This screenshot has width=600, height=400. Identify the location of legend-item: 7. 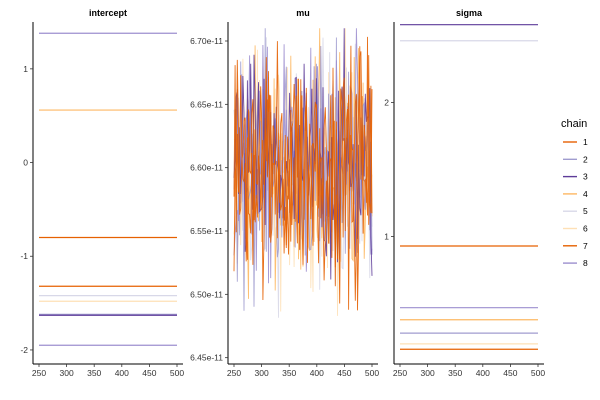
(575, 246).